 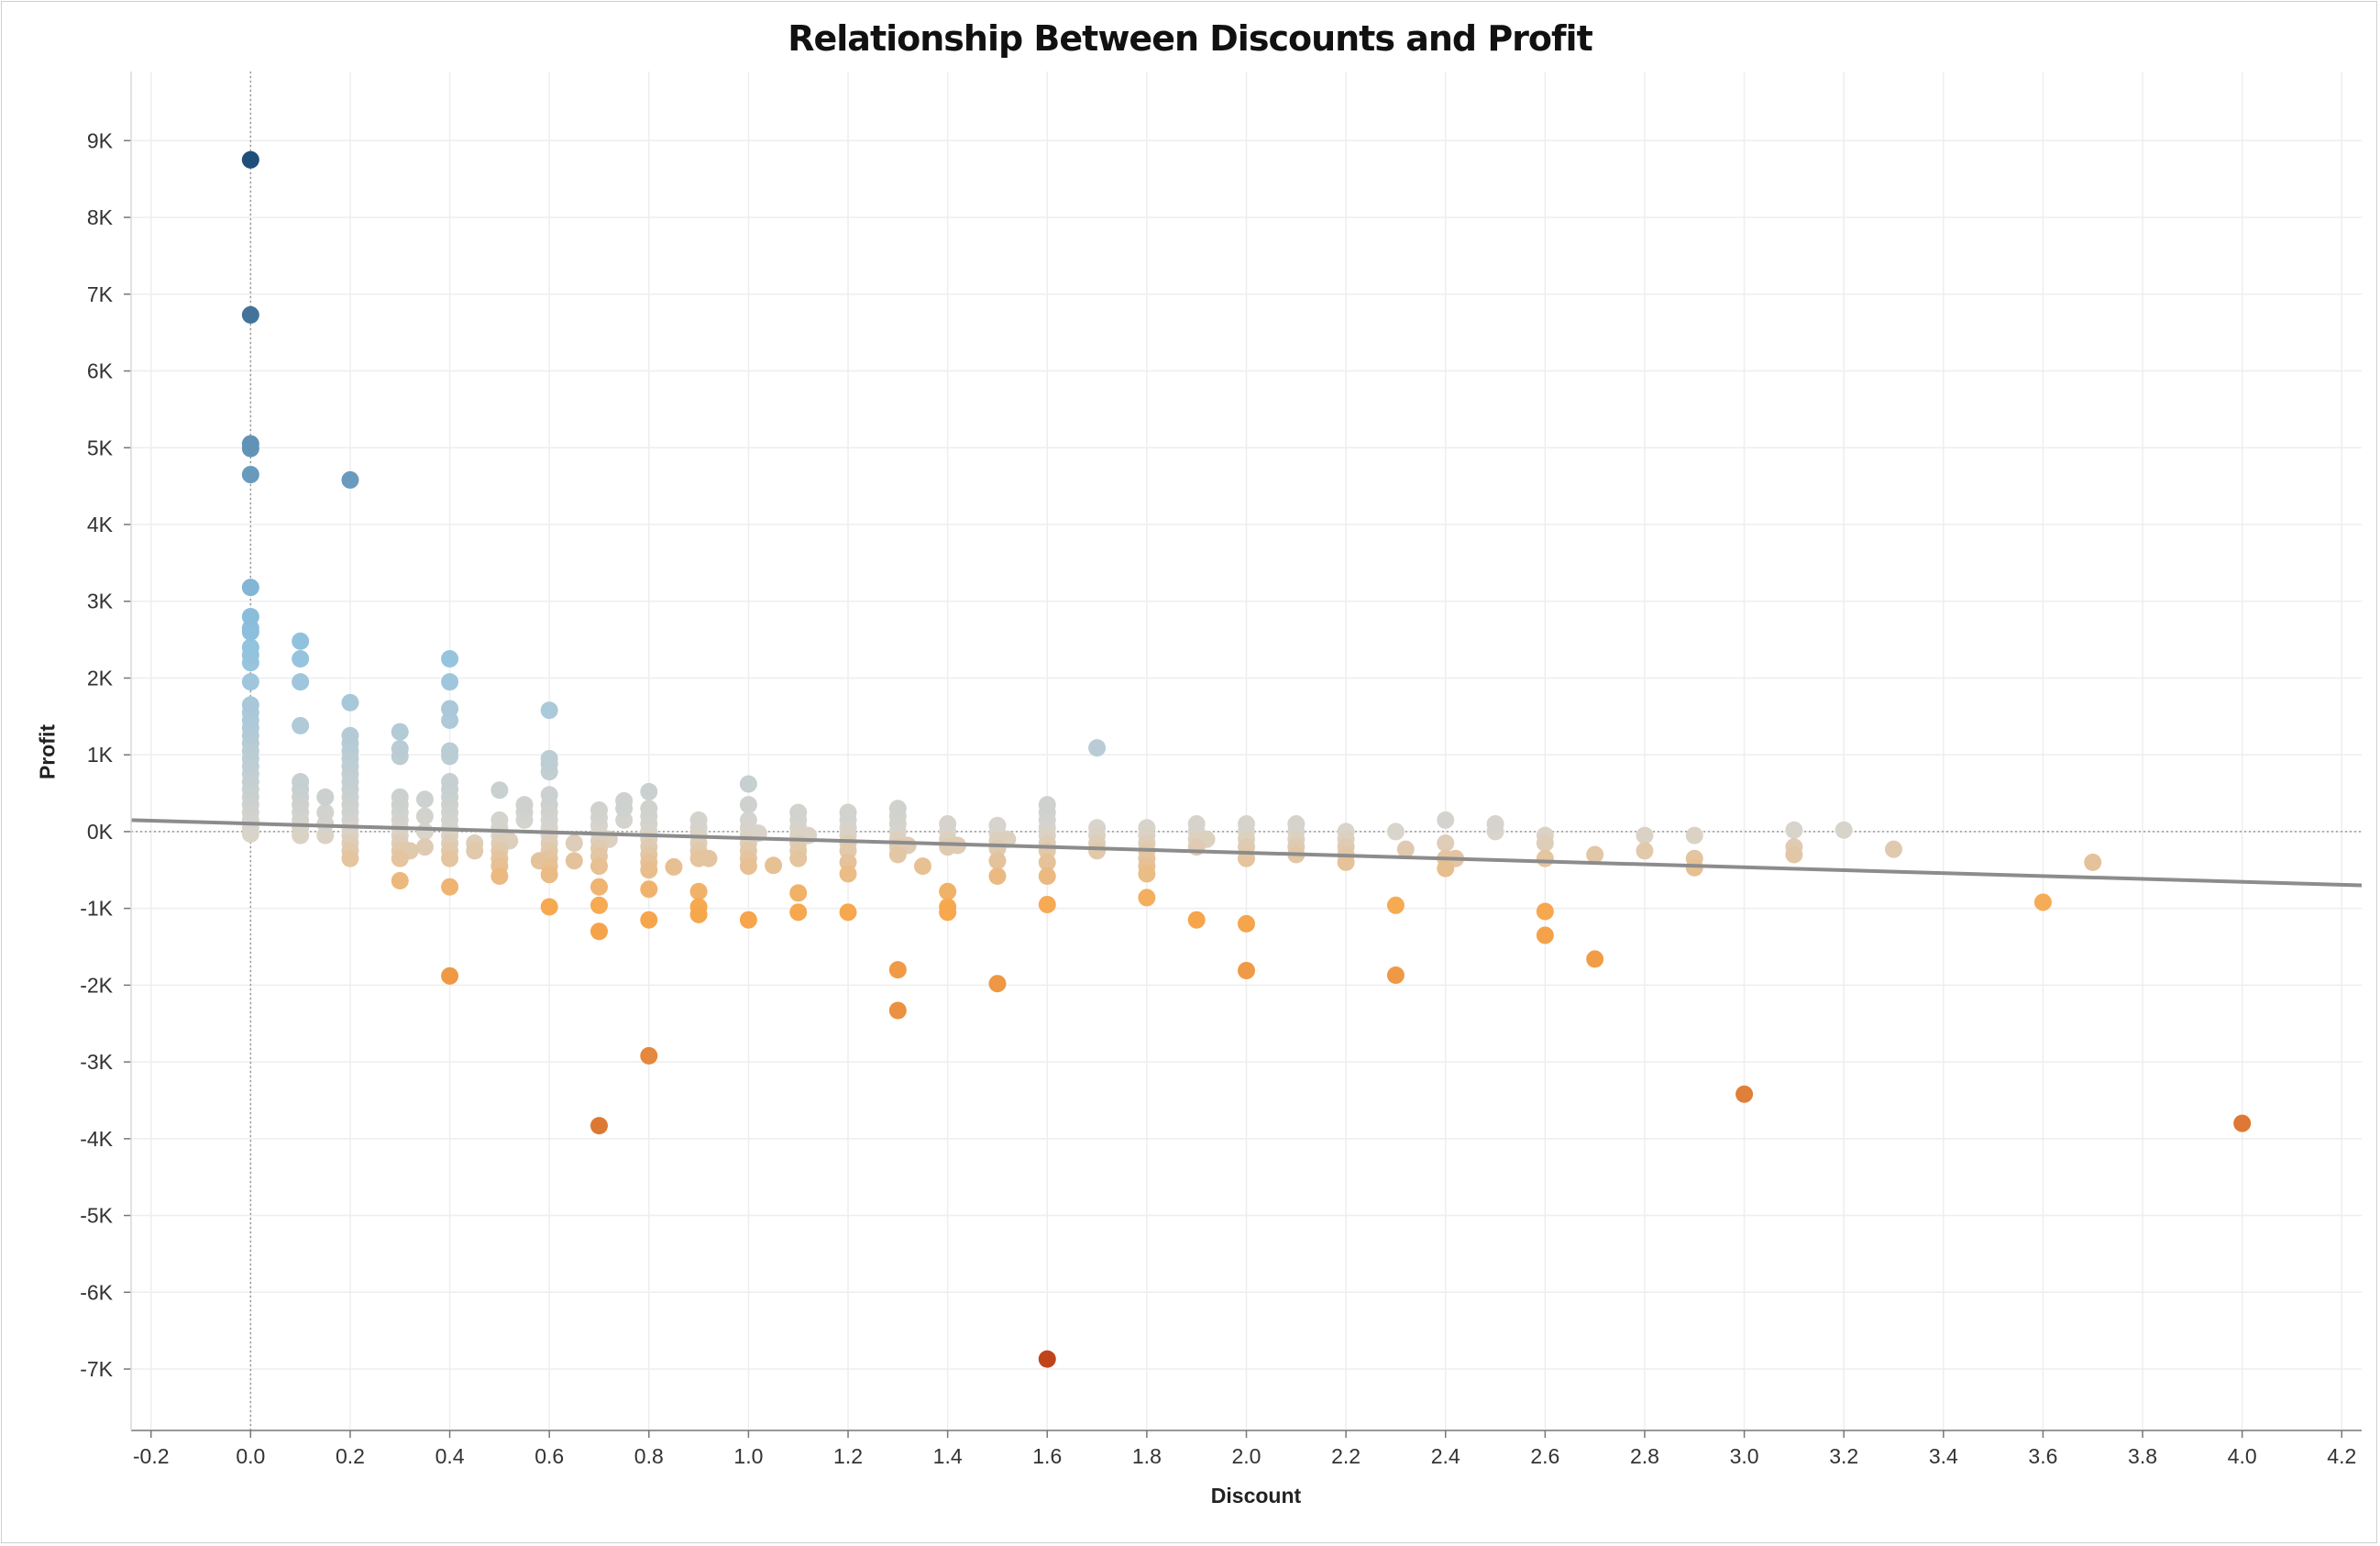 What do you see at coordinates (96, 909) in the screenshot?
I see `y-tick-label: -1K` at bounding box center [96, 909].